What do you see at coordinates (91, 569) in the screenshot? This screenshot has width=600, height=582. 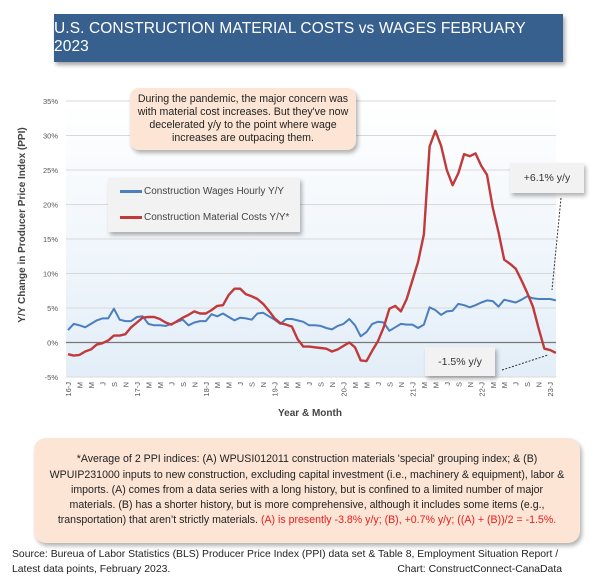 I see `source-line2: Latest data points, February 2023.` at bounding box center [91, 569].